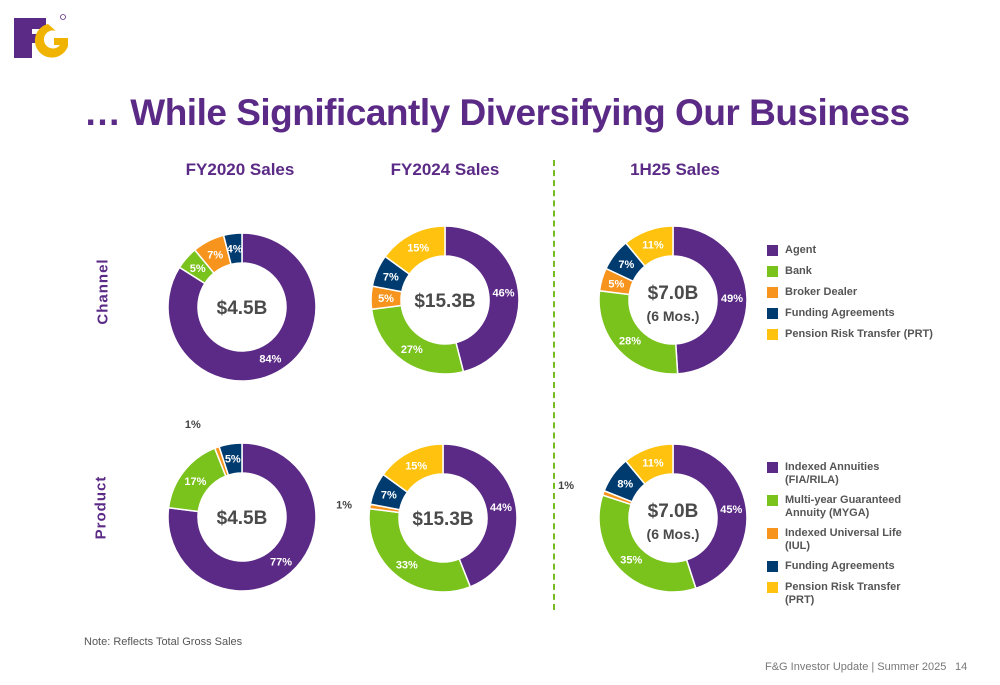  Describe the element at coordinates (731, 510) in the screenshot. I see `slice-value-label: 45%` at that location.